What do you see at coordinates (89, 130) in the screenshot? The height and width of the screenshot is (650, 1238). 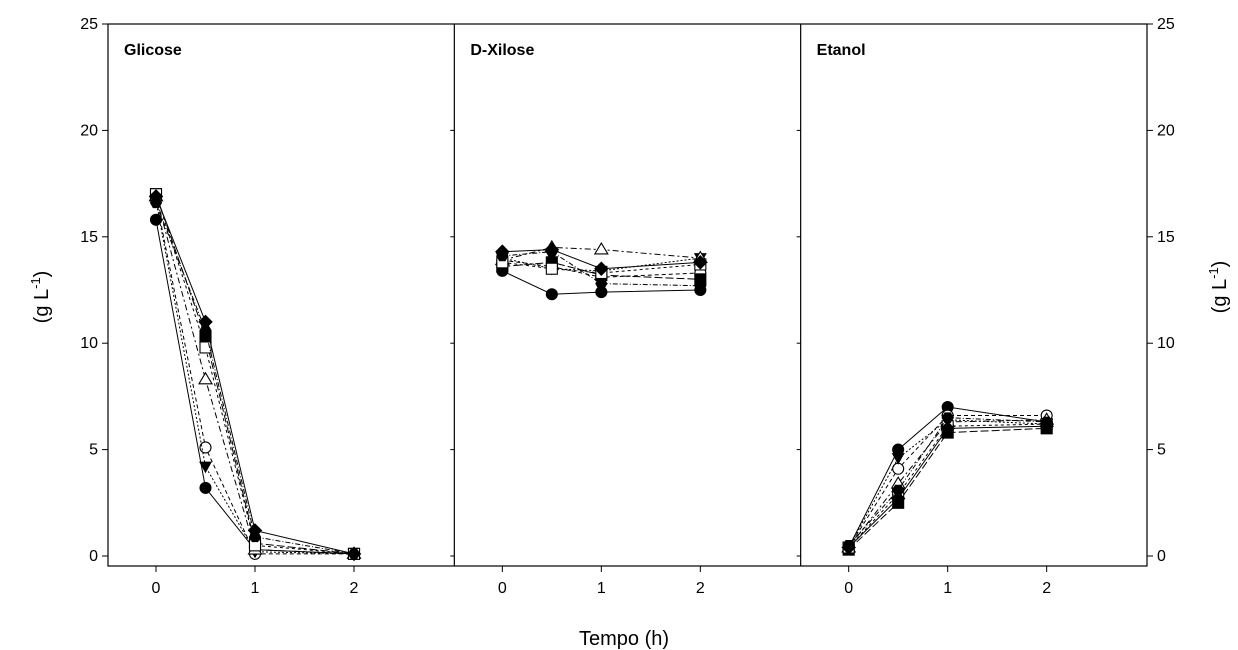 I see `y-tick-label-left: 20` at bounding box center [89, 130].